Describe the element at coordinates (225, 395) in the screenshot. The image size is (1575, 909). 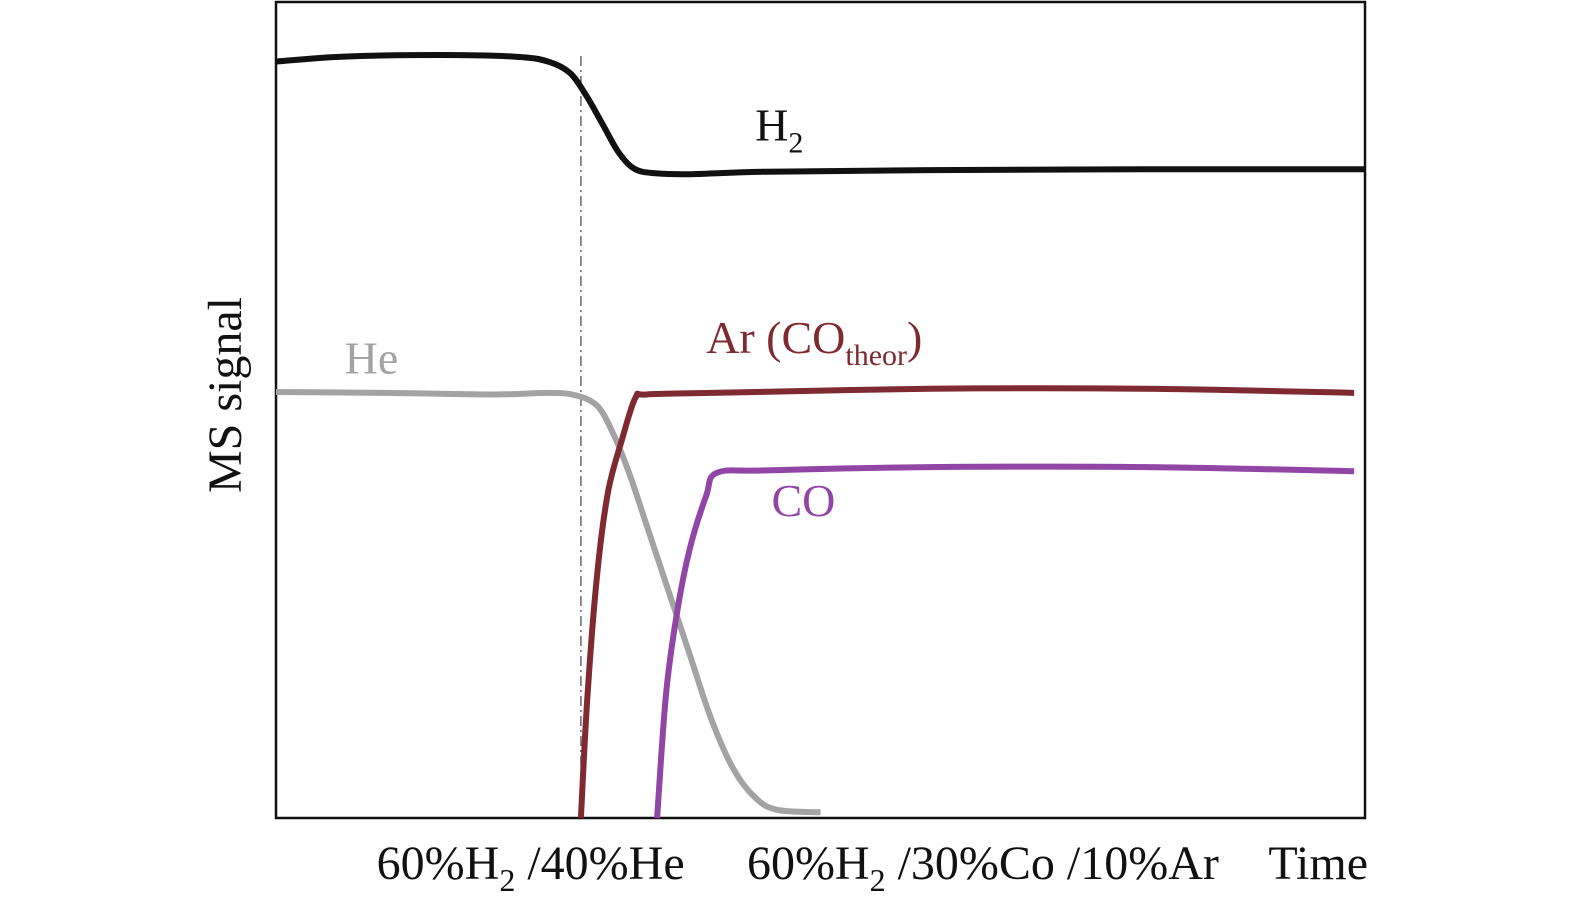
I see `y-axis-label: MS signal` at that location.